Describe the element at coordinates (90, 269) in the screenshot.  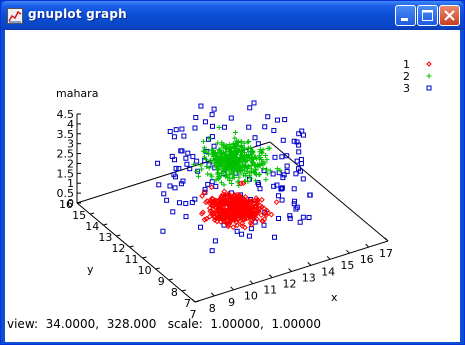
I see `y-axis-label: y` at that location.